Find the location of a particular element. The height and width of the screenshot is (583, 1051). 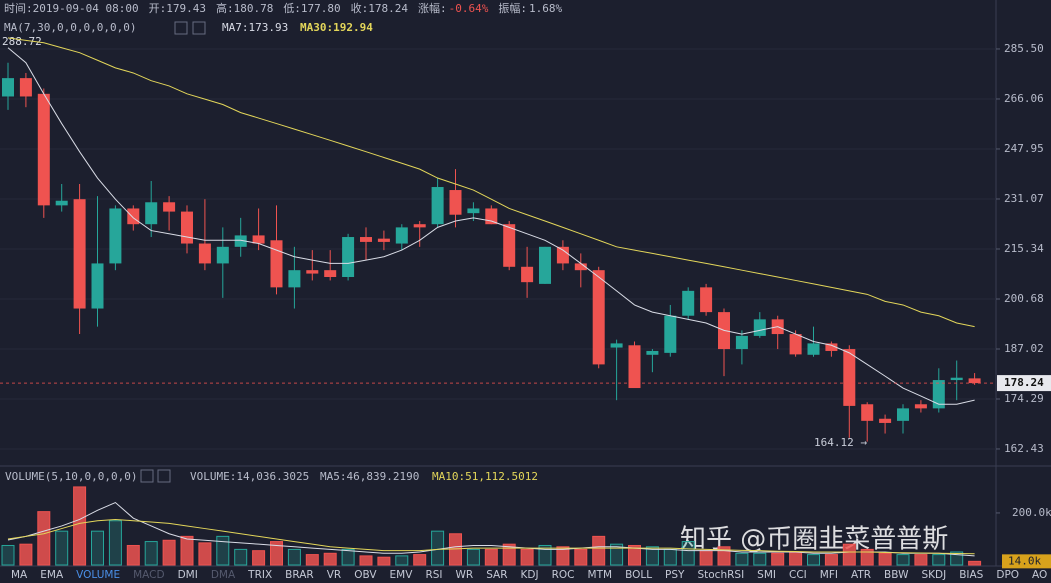

volume-legend-title: VOLUME(5,10,0,0,0,0) is located at coordinates (71, 476).